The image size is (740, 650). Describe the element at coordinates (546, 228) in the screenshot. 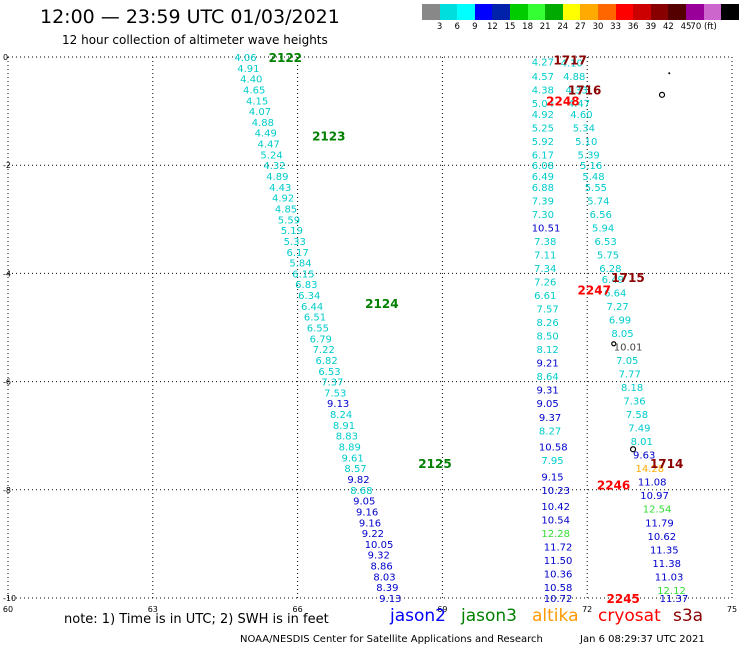

I see `wave-height-value: 10.51` at that location.